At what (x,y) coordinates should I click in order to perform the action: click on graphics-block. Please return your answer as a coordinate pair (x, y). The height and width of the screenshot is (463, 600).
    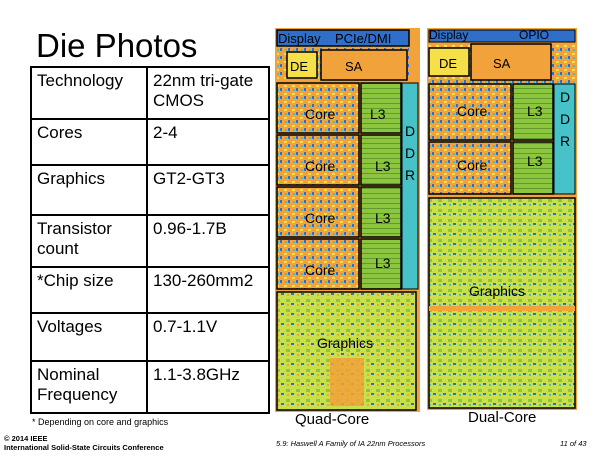
    Looking at the image, I should click on (502, 303).